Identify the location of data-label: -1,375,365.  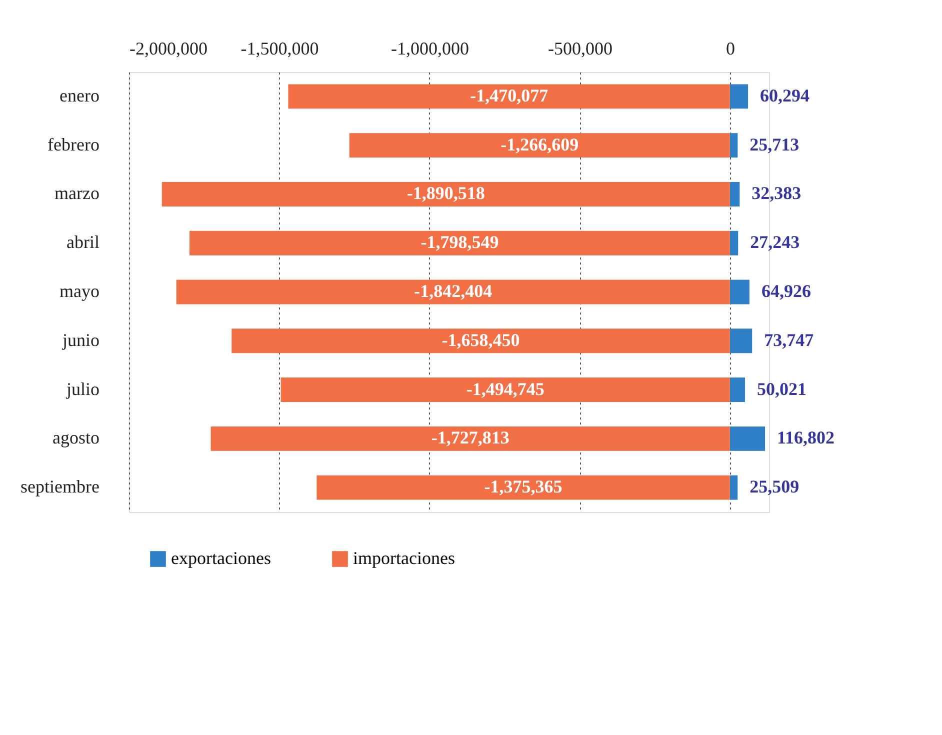
(523, 486).